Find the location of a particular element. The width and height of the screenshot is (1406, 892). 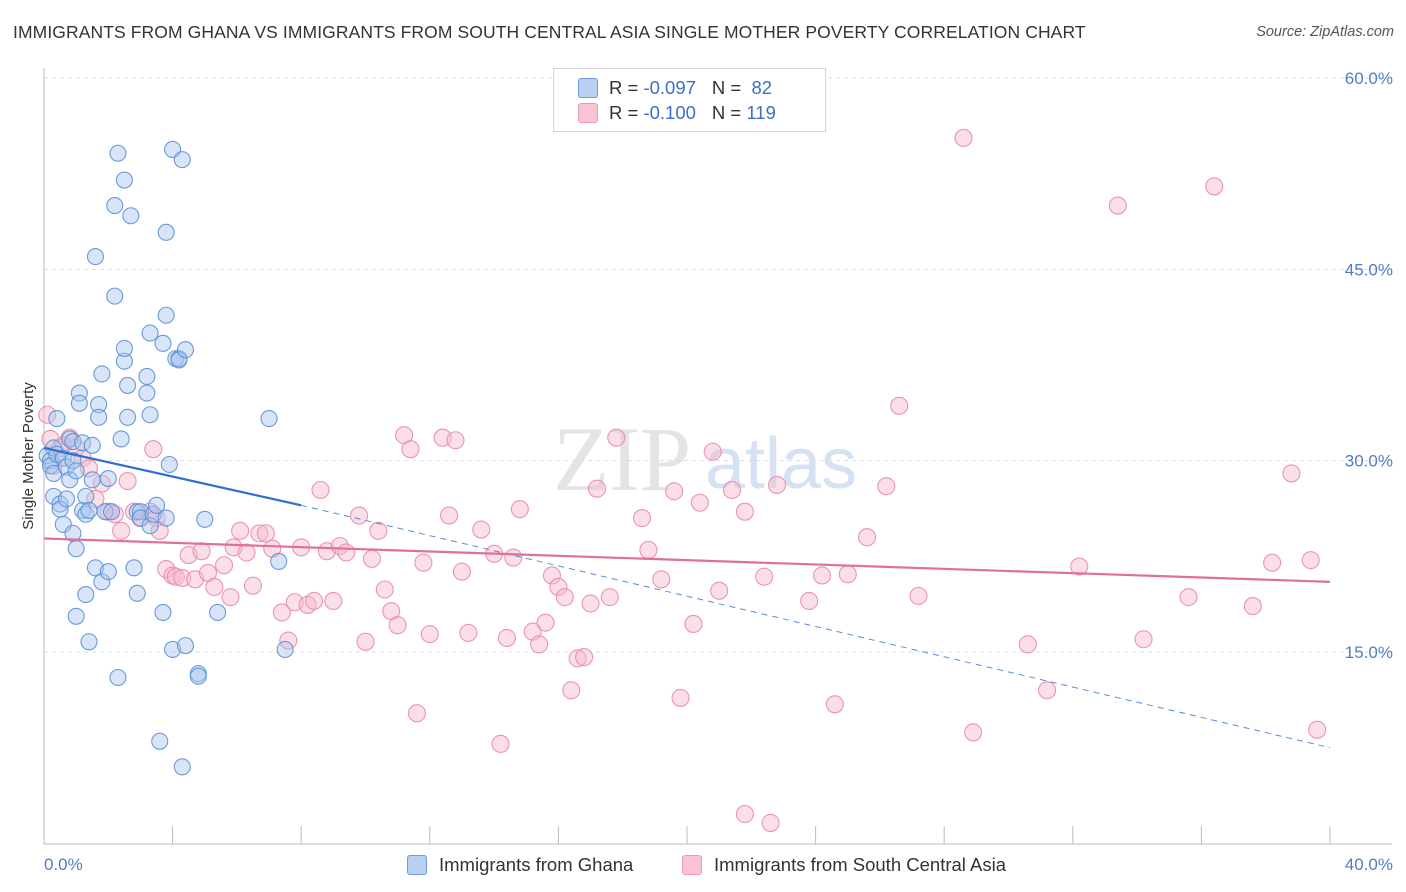

bottom-legend-swatch-sca is located at coordinates (692, 865).